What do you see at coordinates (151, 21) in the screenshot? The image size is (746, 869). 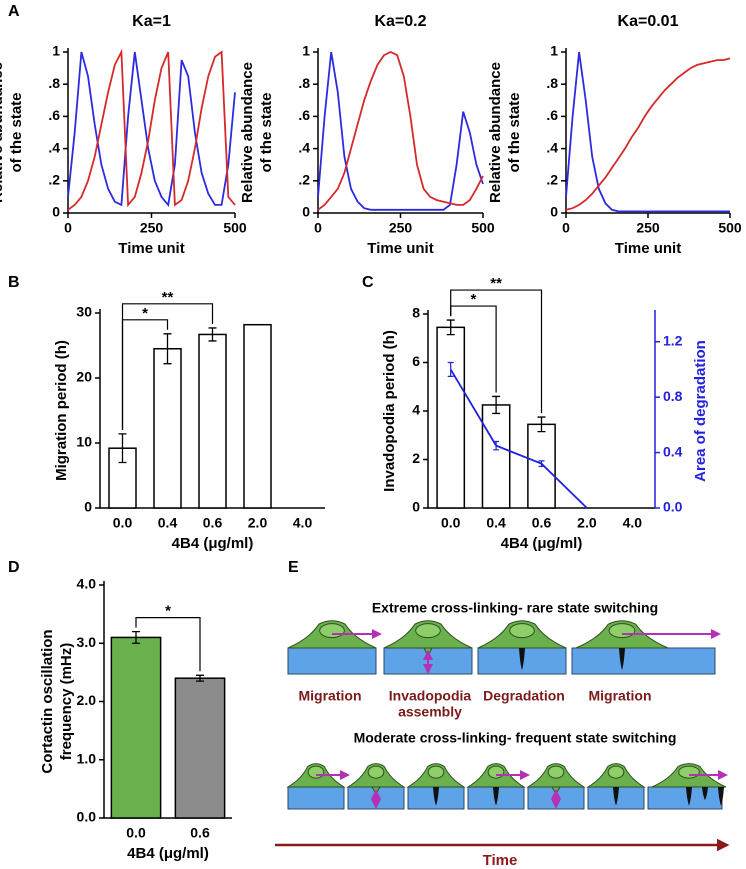 I see `chart-title: Ka=1` at bounding box center [151, 21].